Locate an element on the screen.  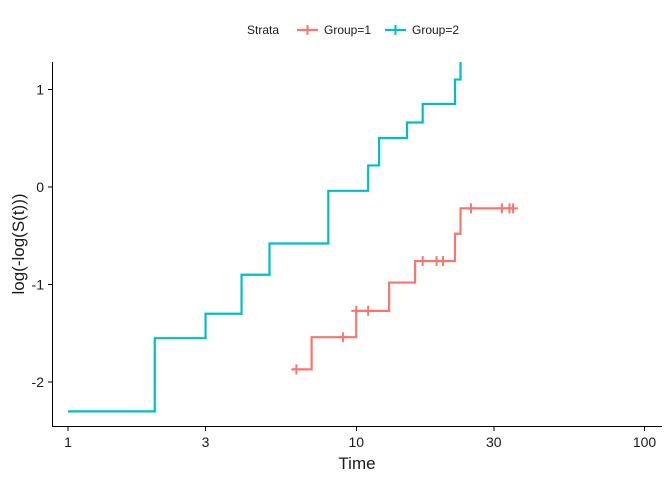
legend-item-group-2: Group=2 is located at coordinates (422, 30).